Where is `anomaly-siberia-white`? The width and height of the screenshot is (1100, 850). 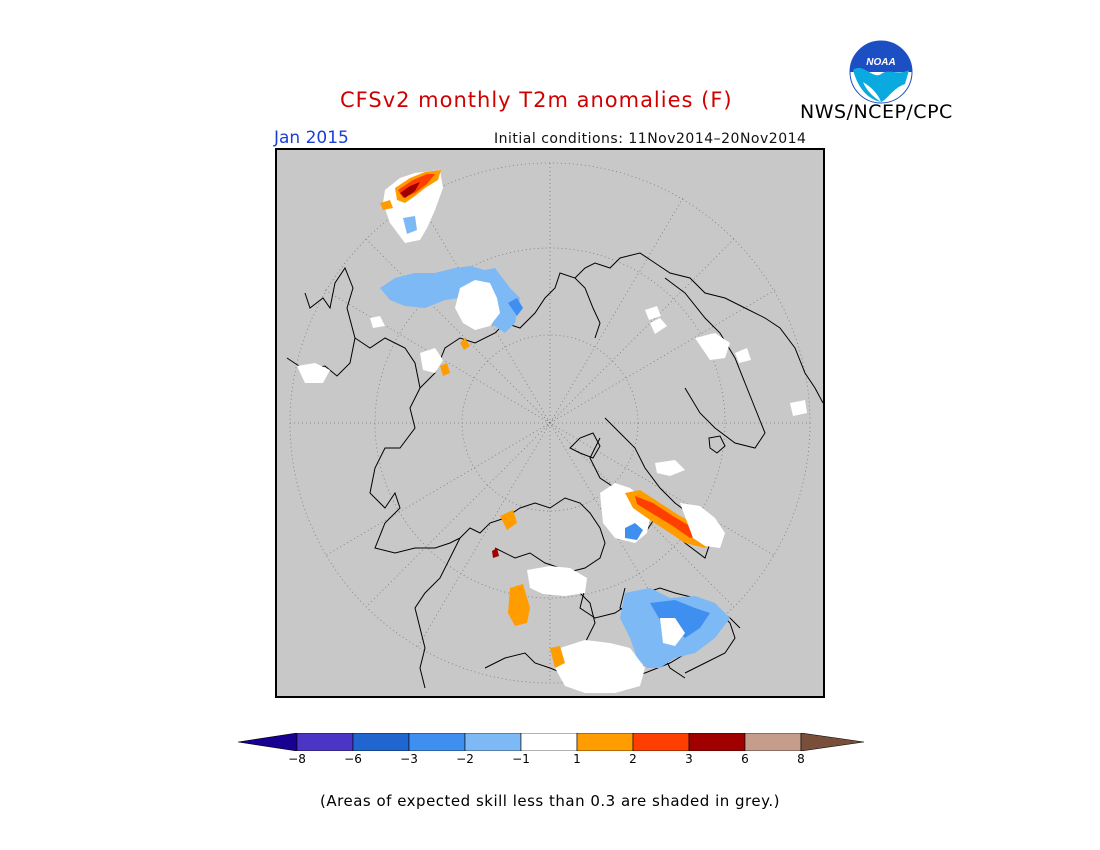
anomaly-siberia-white is located at coordinates (477, 305).